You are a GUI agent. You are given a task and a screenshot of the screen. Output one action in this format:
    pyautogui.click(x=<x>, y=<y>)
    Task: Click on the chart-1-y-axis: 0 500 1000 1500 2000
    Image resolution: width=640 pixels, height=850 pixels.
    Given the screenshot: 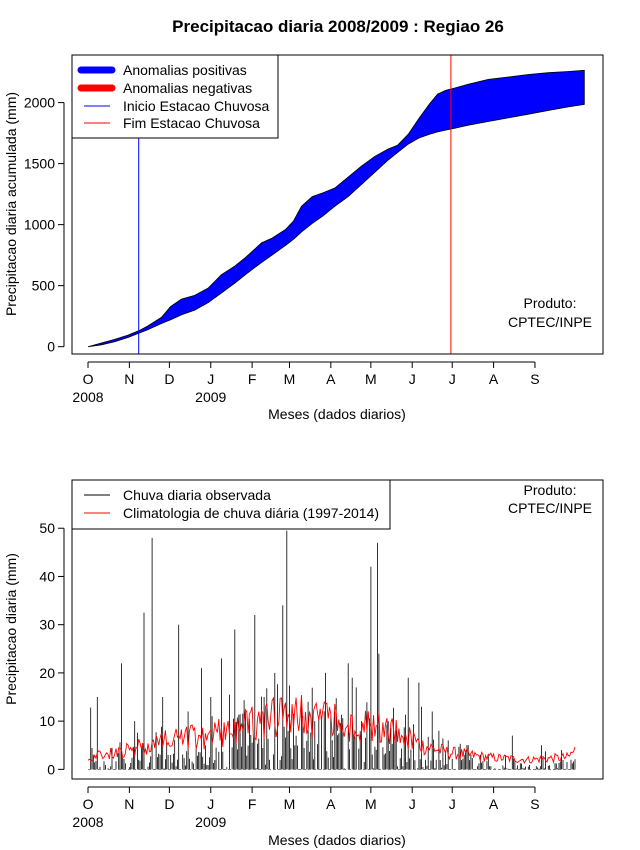 What is the action you would take?
    pyautogui.click(x=44, y=225)
    